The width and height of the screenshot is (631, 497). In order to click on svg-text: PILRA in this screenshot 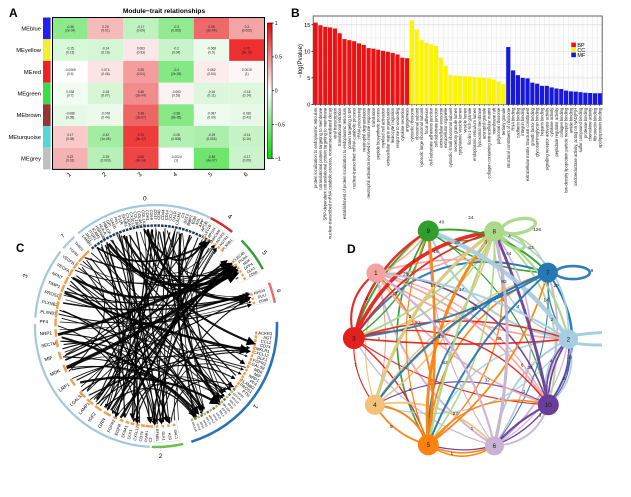, I will do `click(243, 259)`.